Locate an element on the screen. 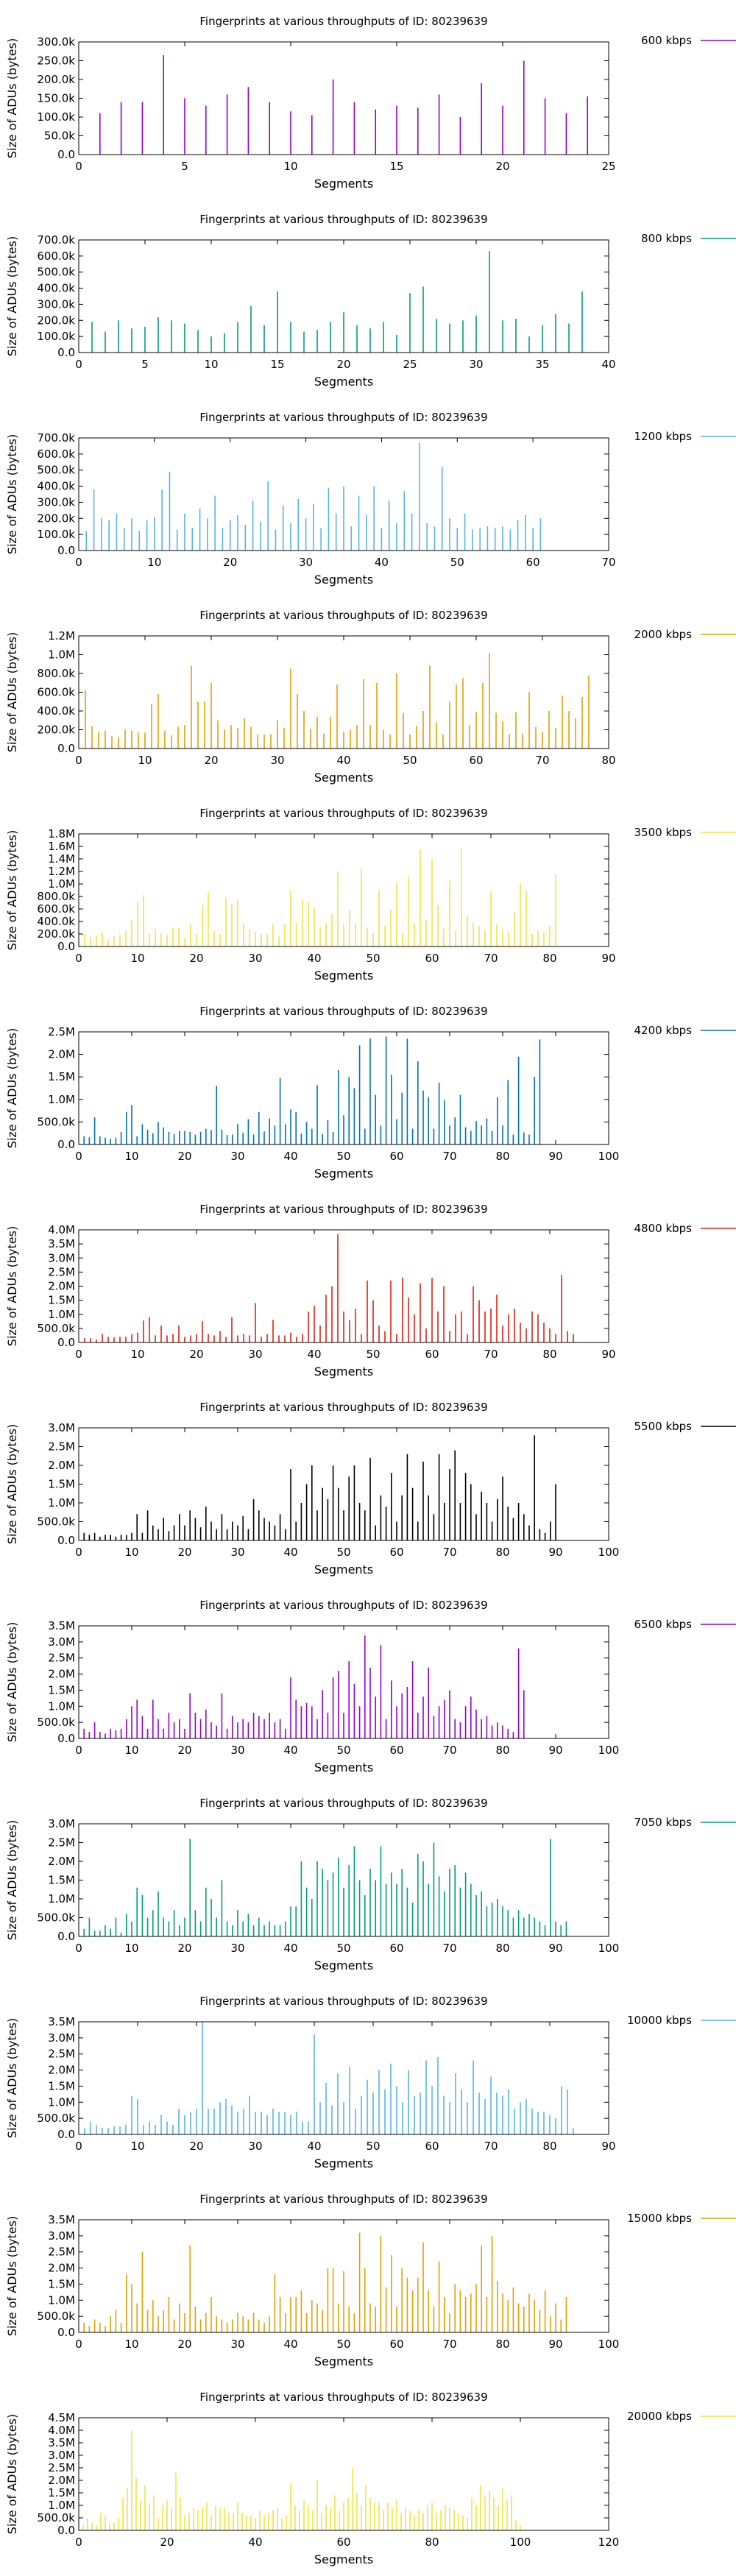 This screenshot has width=736, height=2576. y-tick-label: 1.2M is located at coordinates (61, 871).